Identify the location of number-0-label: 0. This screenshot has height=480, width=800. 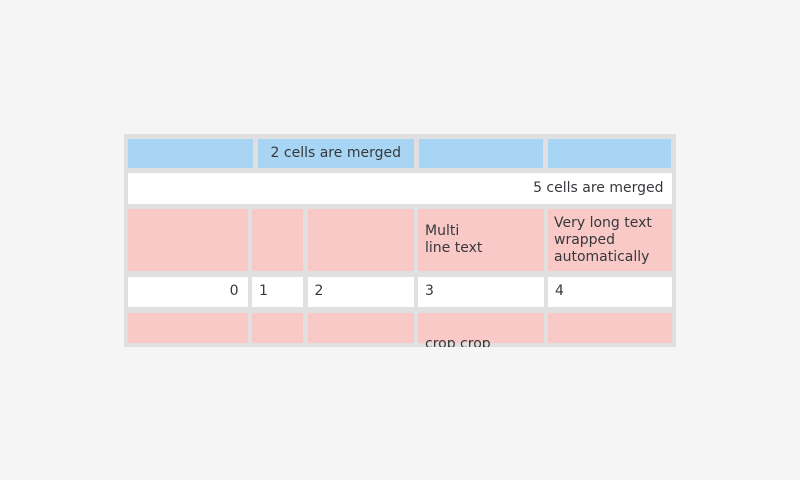
(234, 291).